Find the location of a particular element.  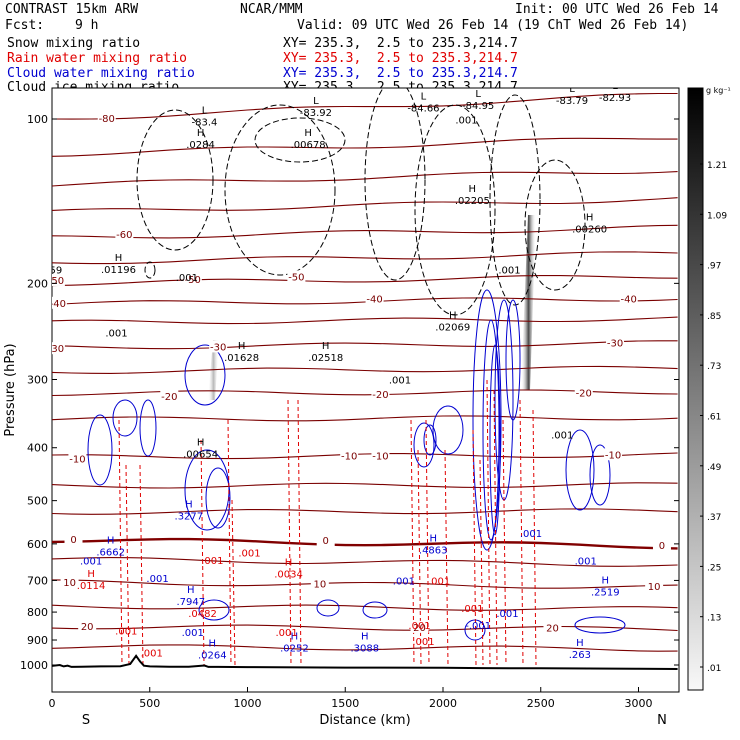

isotherm-label-13: -20 is located at coordinates (584, 393).